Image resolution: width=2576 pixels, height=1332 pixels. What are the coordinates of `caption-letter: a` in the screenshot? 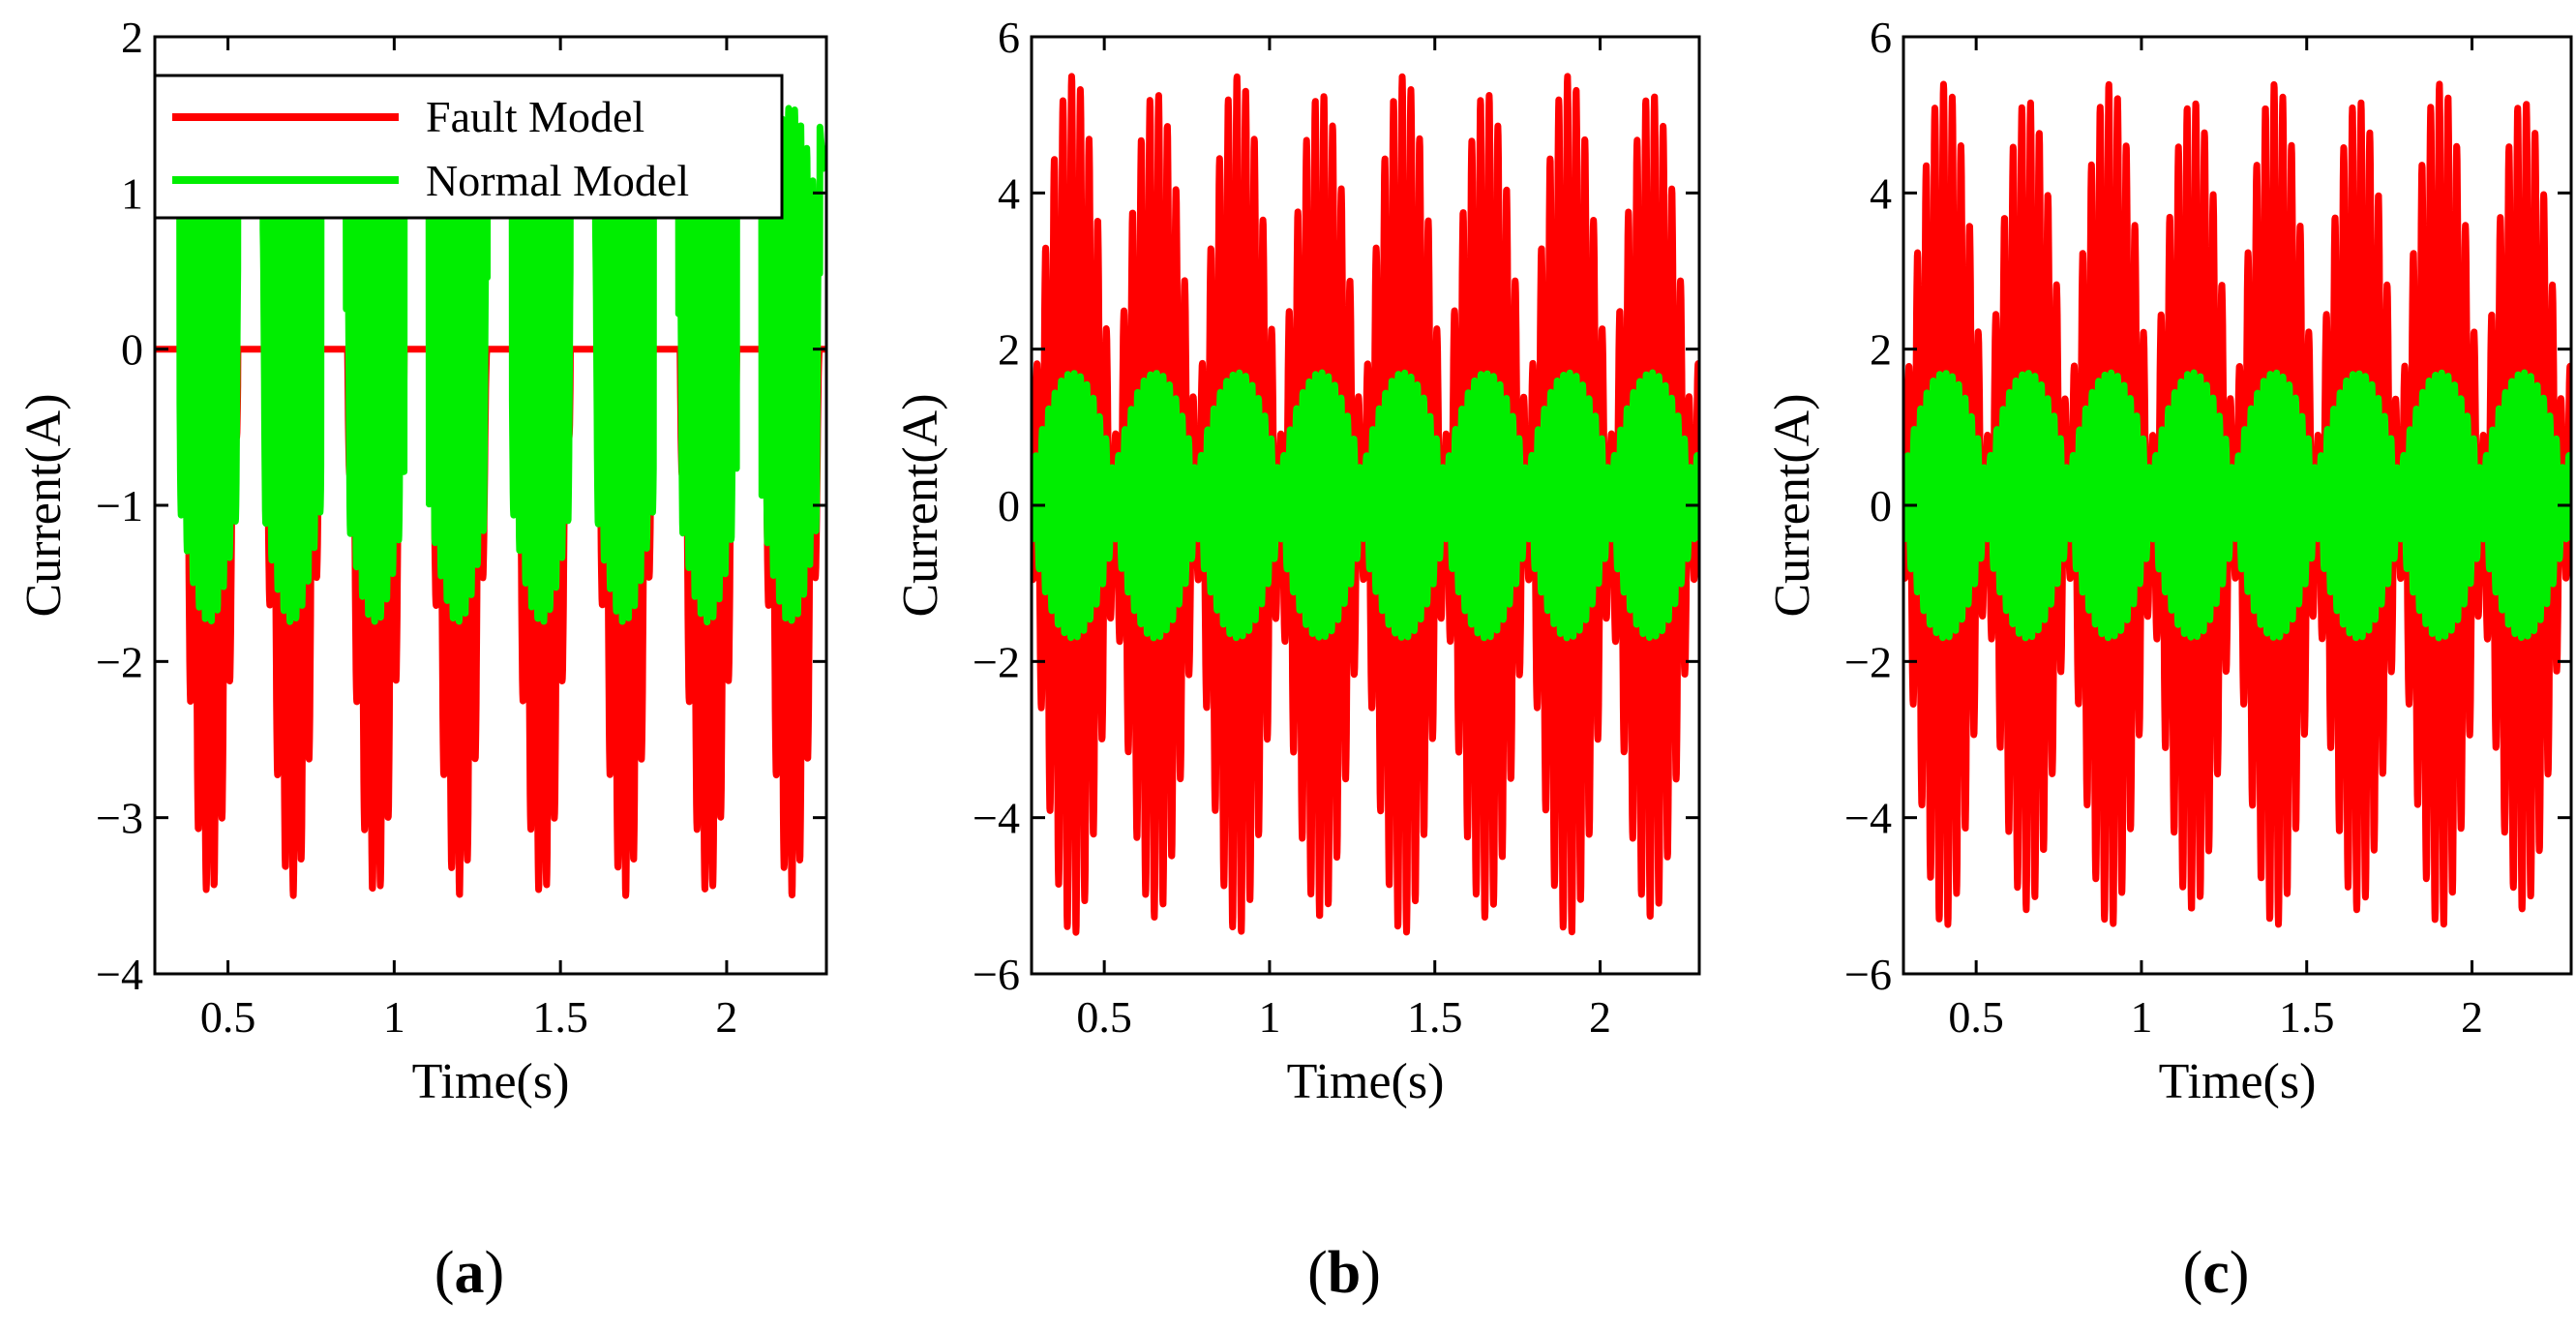 It's located at (470, 1273).